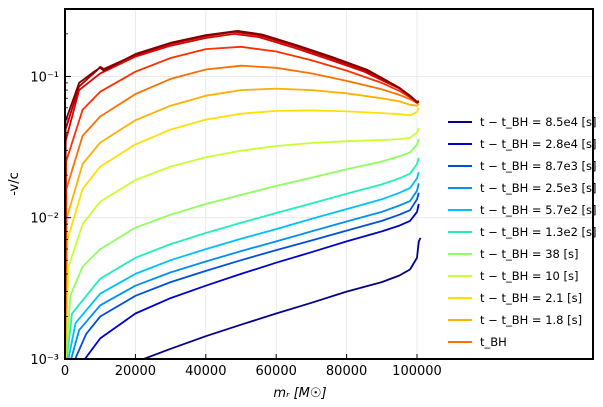 The image size is (603, 407). Describe the element at coordinates (538, 144) in the screenshot. I see `legend-label: t − t_BH = 2.8e4 [s]` at that location.